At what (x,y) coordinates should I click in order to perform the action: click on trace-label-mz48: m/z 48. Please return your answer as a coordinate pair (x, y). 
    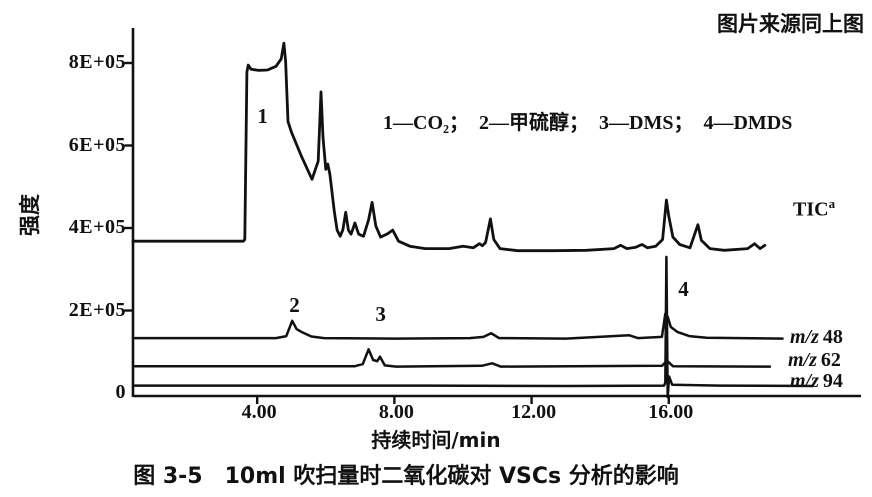
    Looking at the image, I should click on (816, 337).